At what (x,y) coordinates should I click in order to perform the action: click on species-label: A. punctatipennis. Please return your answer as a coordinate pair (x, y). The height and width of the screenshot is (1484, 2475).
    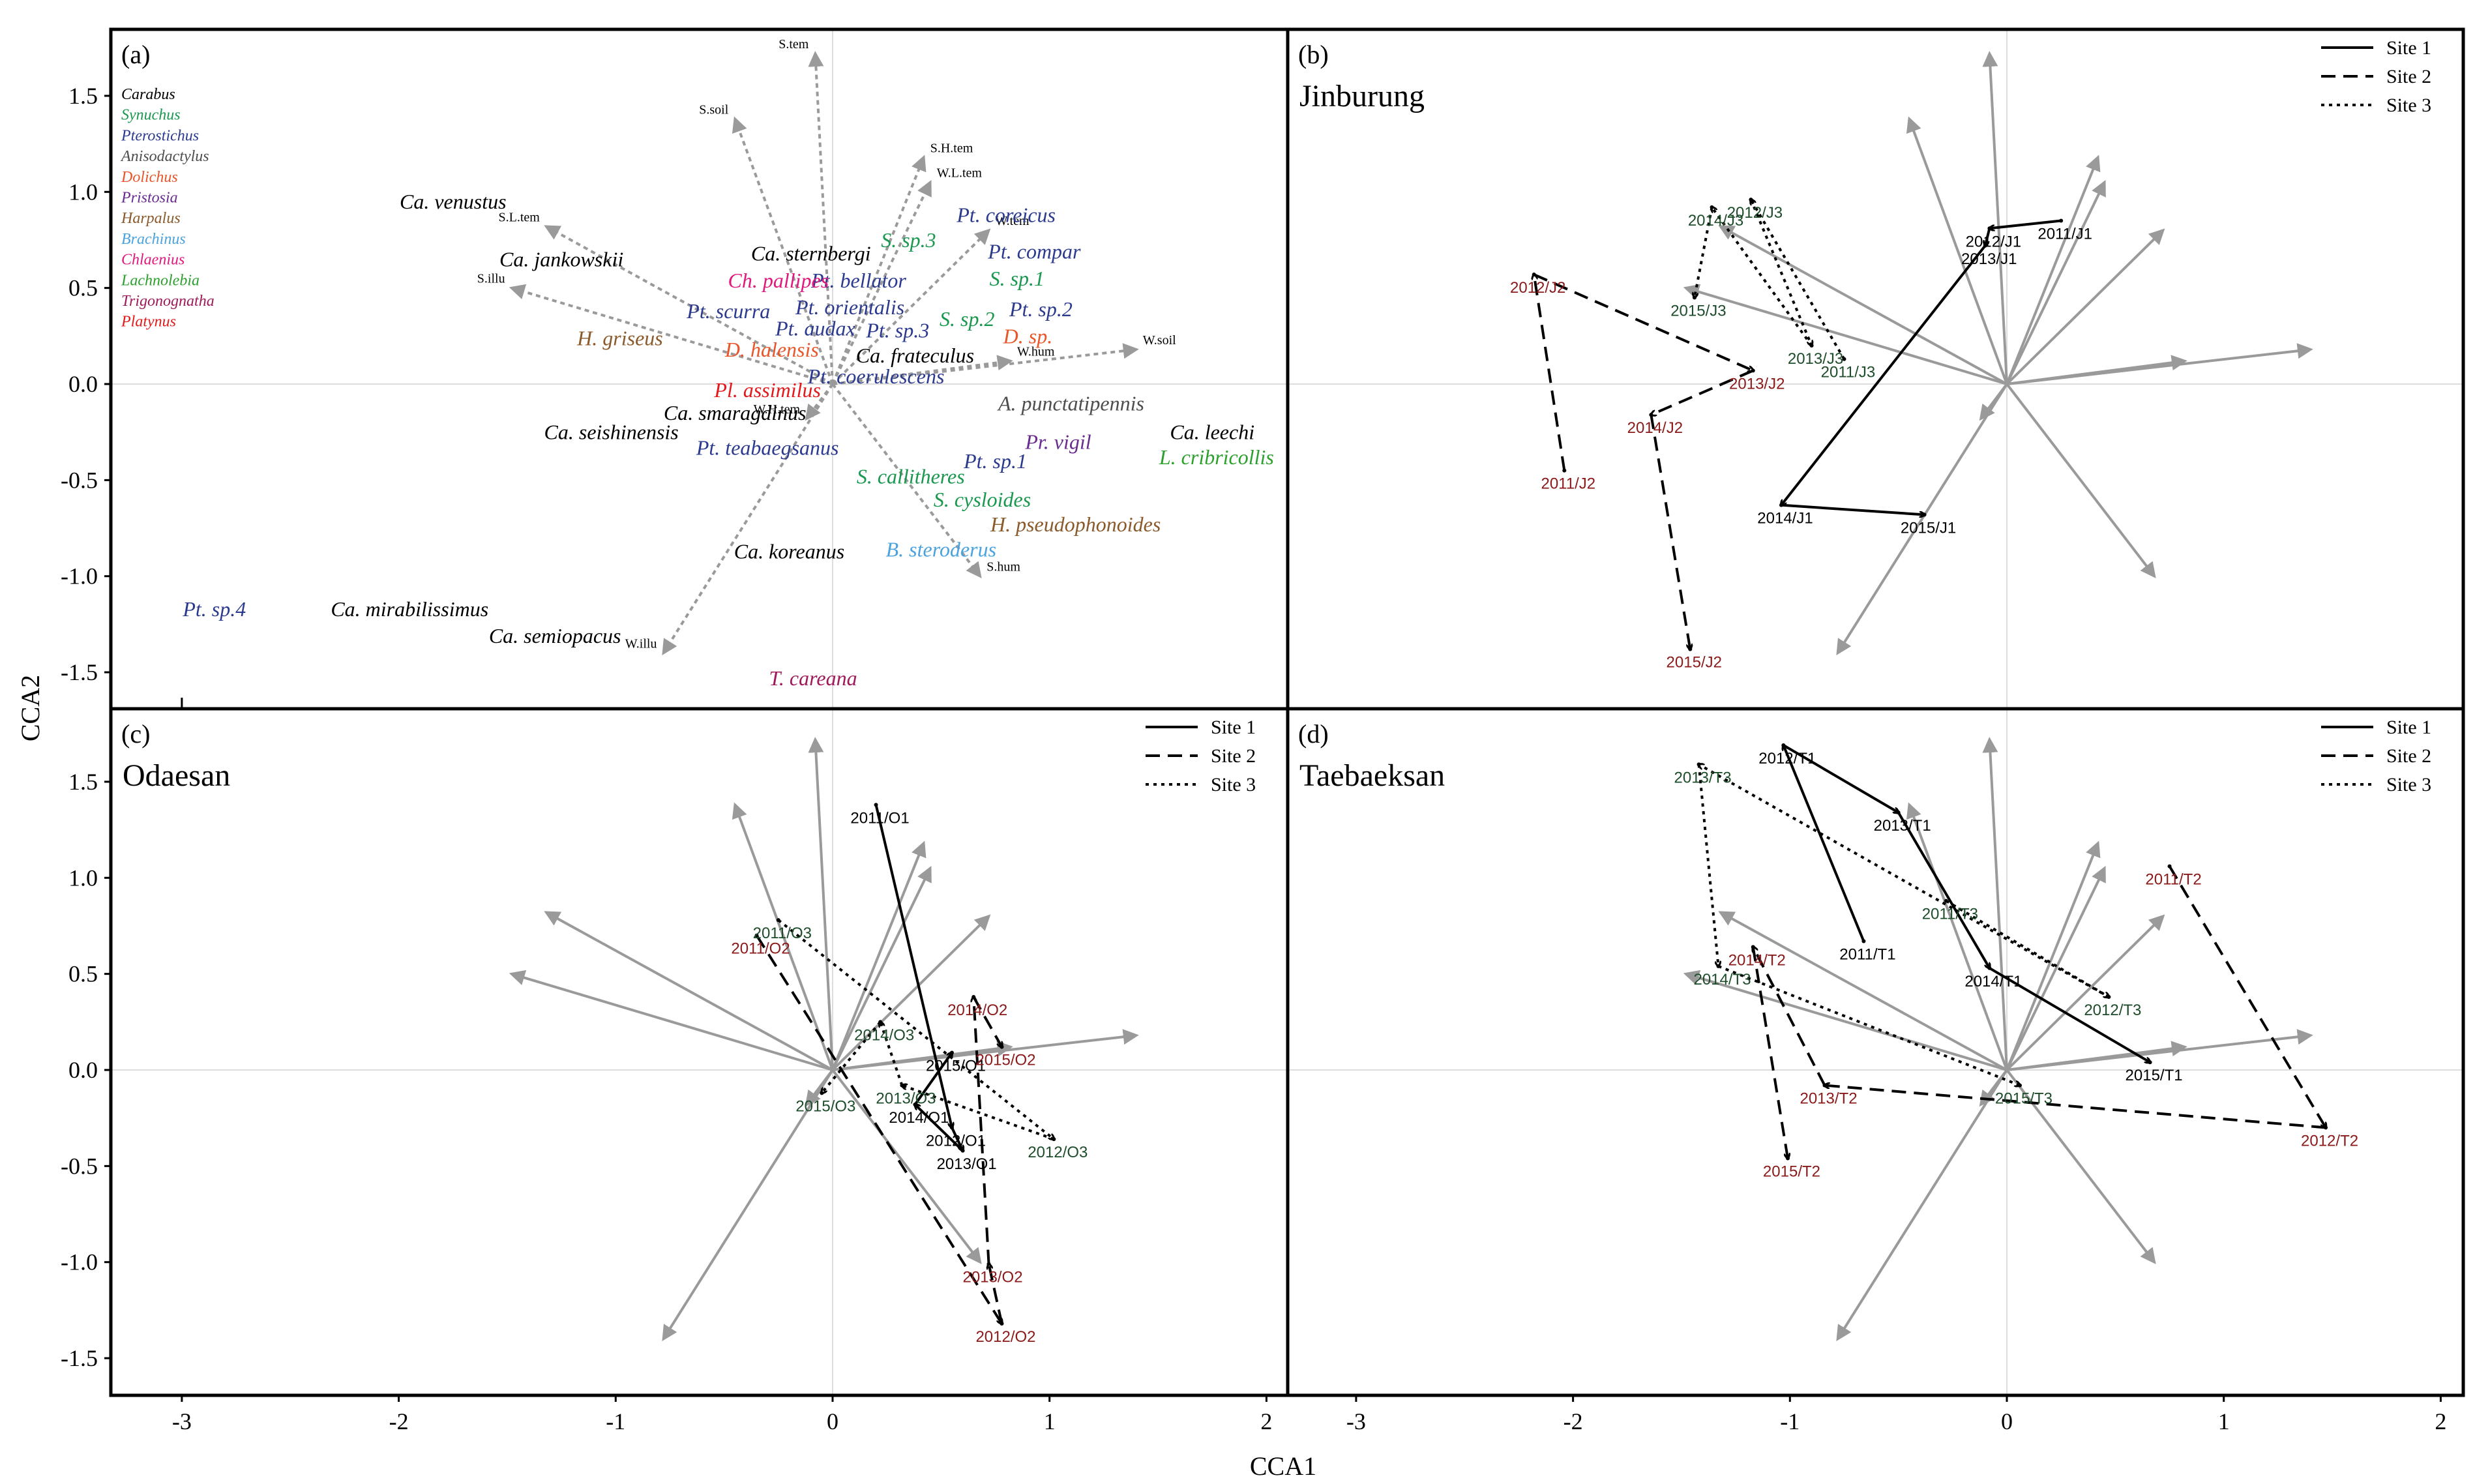
    Looking at the image, I should click on (1070, 403).